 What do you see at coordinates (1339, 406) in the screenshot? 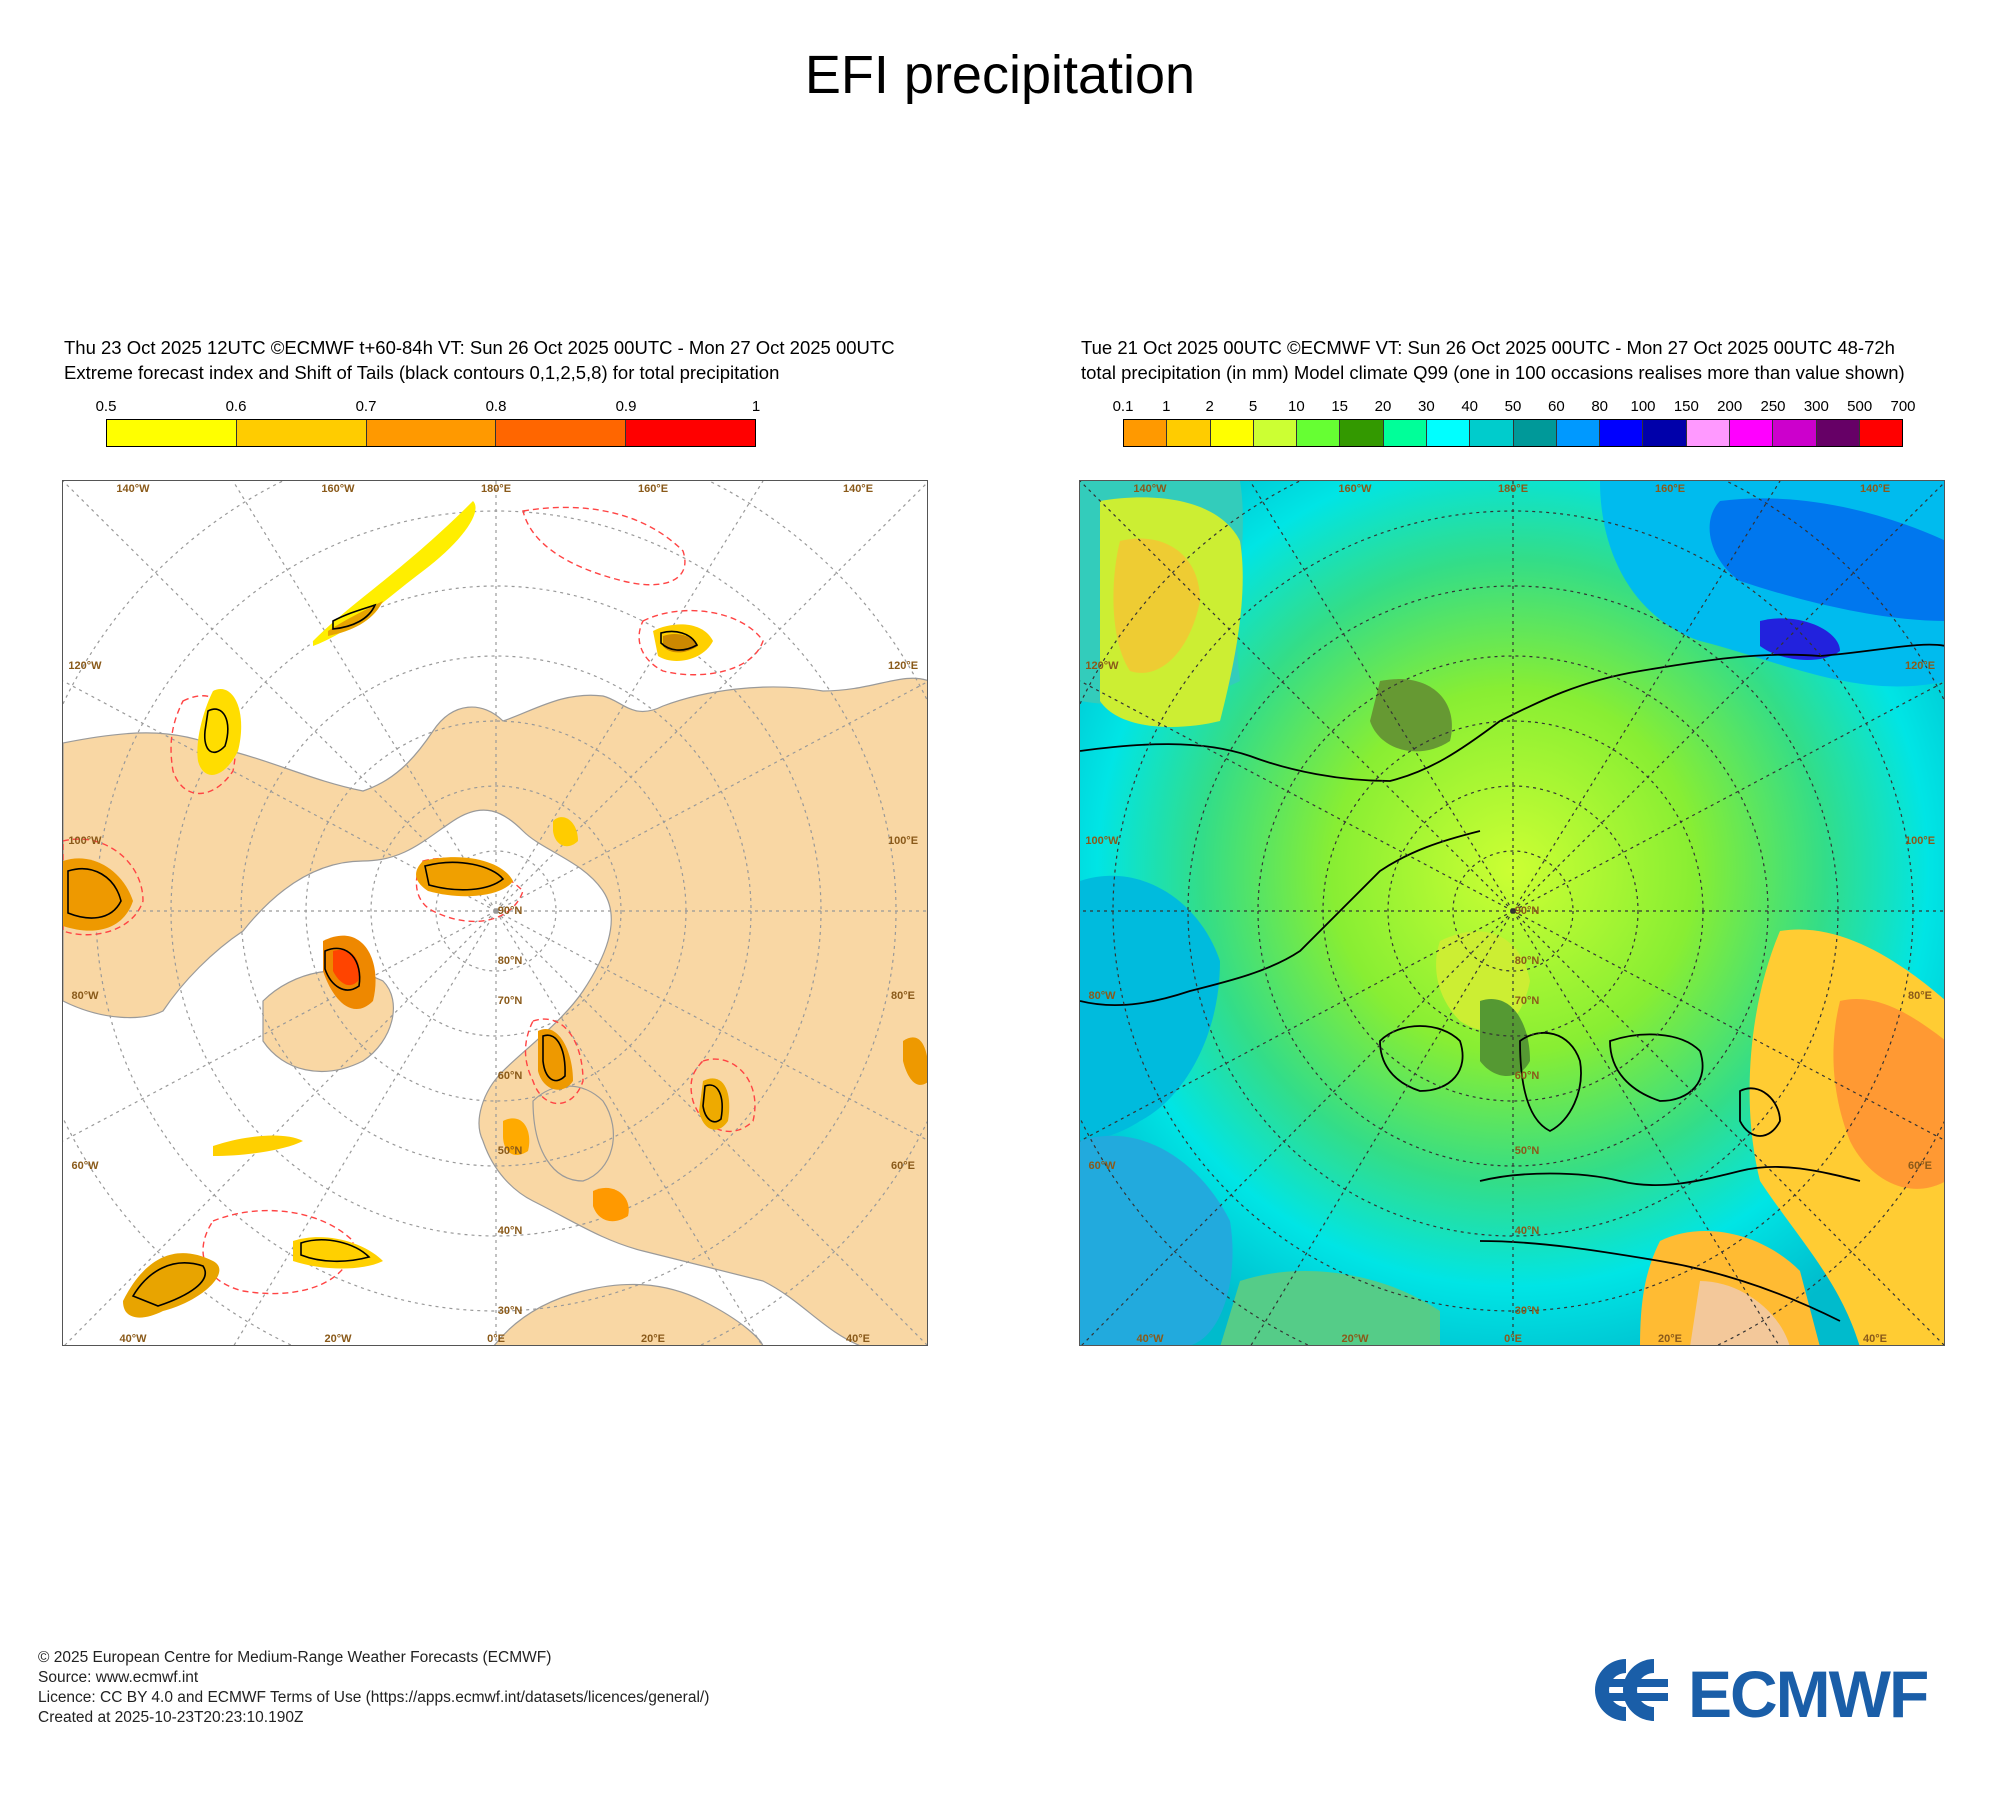
I see `colorbar-tick-label: 15` at bounding box center [1339, 406].